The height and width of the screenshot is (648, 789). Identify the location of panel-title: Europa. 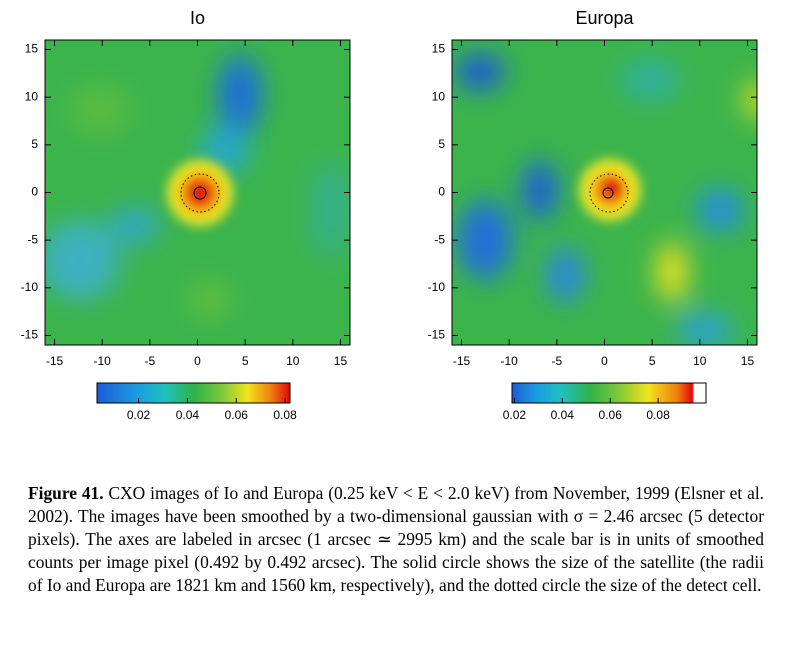
(604, 18).